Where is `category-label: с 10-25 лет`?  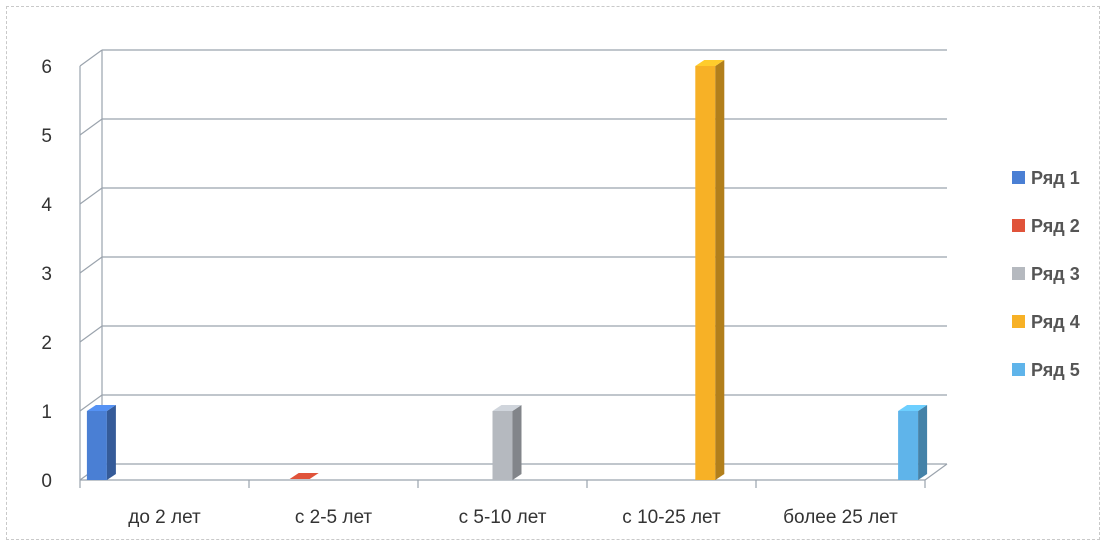
category-label: с 10-25 лет is located at coordinates (671, 517).